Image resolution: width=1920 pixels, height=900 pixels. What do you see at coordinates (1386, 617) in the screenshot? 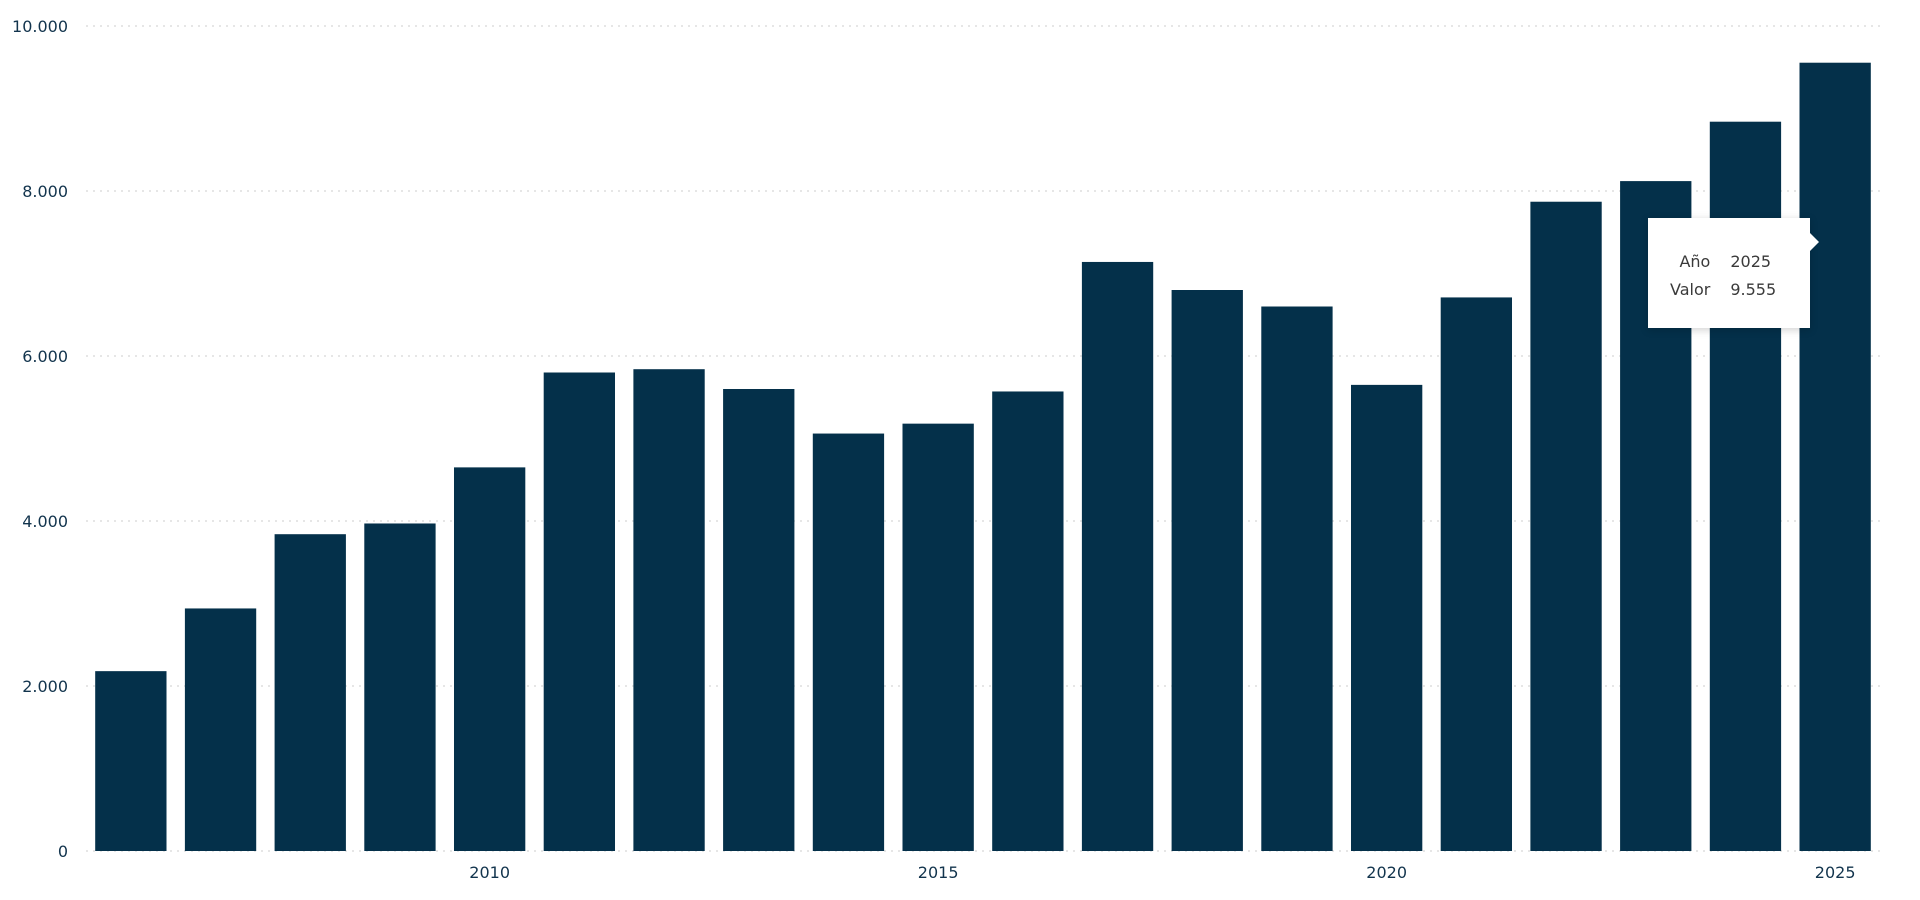
I see `bar-2020` at bounding box center [1386, 617].